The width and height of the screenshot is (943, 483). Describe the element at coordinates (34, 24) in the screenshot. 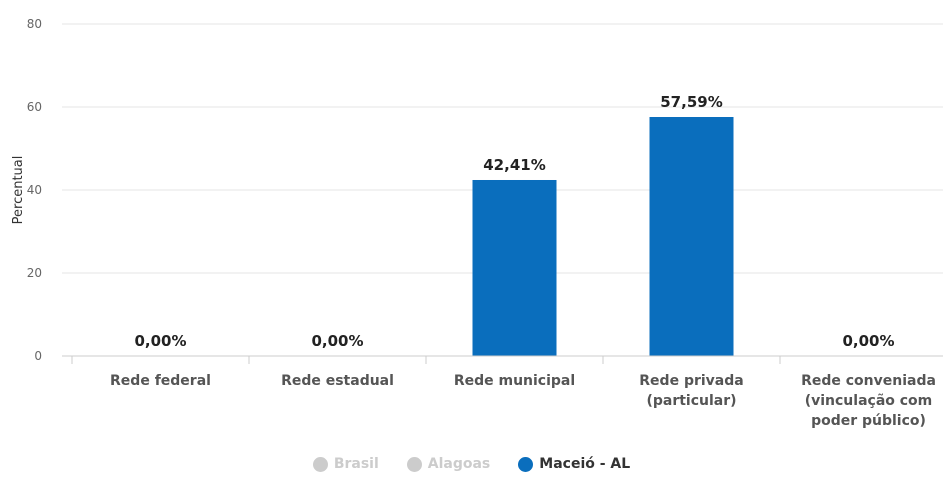

I see `y-tick-label: 80` at that location.